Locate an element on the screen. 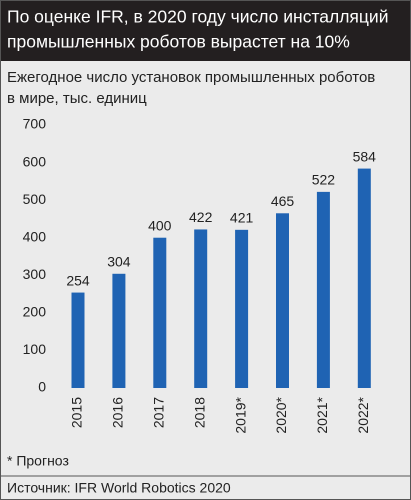  chart-title: промышленных роботов вырастет на 10% is located at coordinates (178, 42).